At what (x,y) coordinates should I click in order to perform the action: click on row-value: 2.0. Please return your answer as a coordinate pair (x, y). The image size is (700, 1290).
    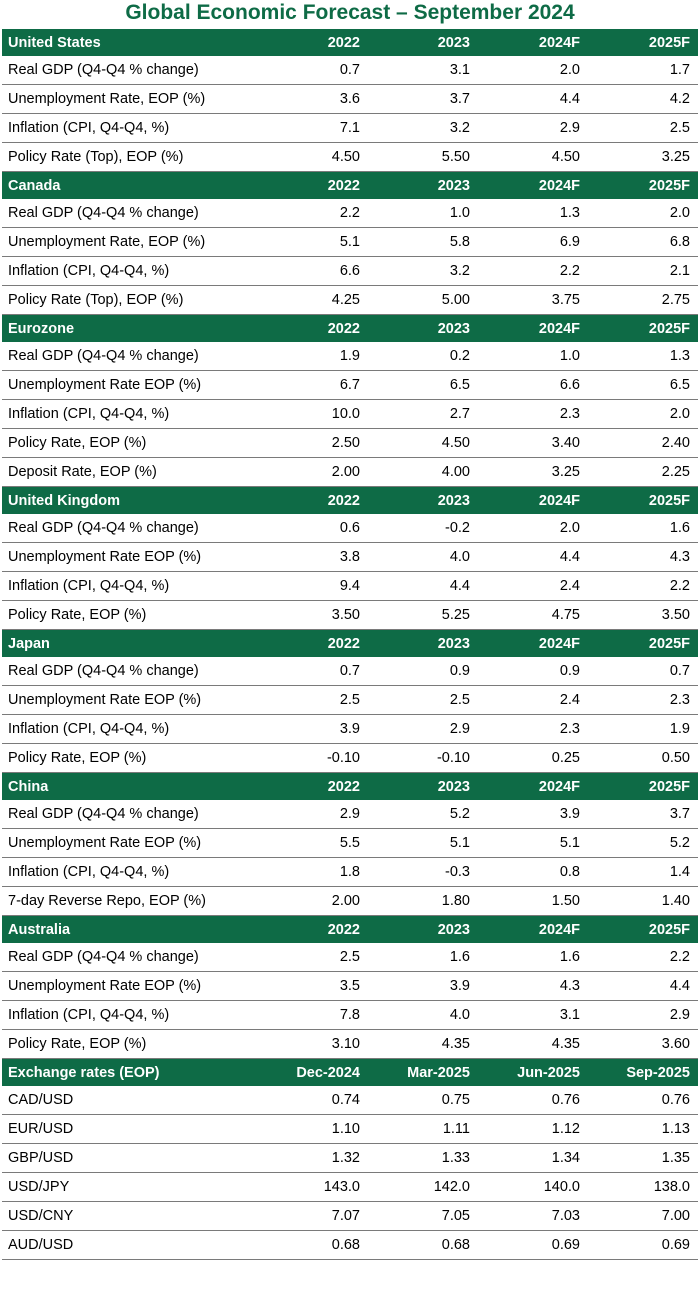
    Looking at the image, I should click on (533, 70).